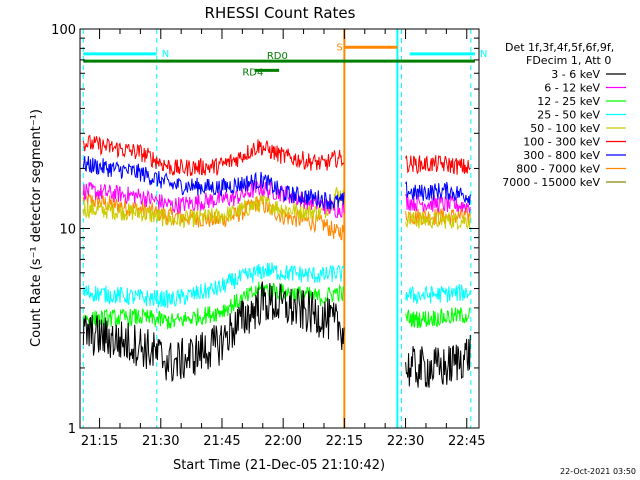  Describe the element at coordinates (99, 441) in the screenshot. I see `x-tick-label: 21:15` at that location.